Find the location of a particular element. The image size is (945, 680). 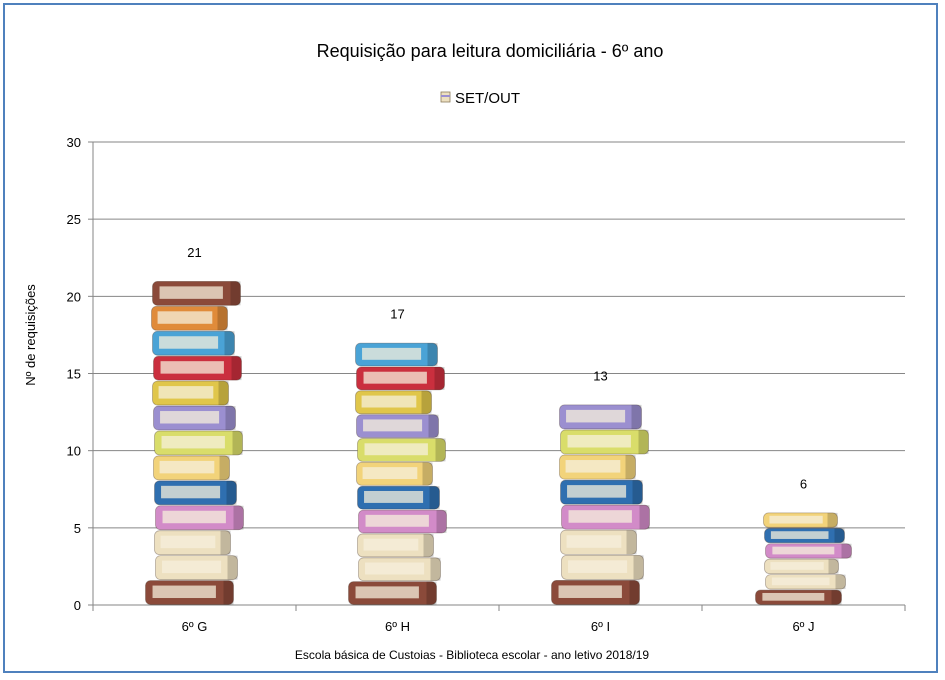

y-tick-label: 10 is located at coordinates (74, 451).